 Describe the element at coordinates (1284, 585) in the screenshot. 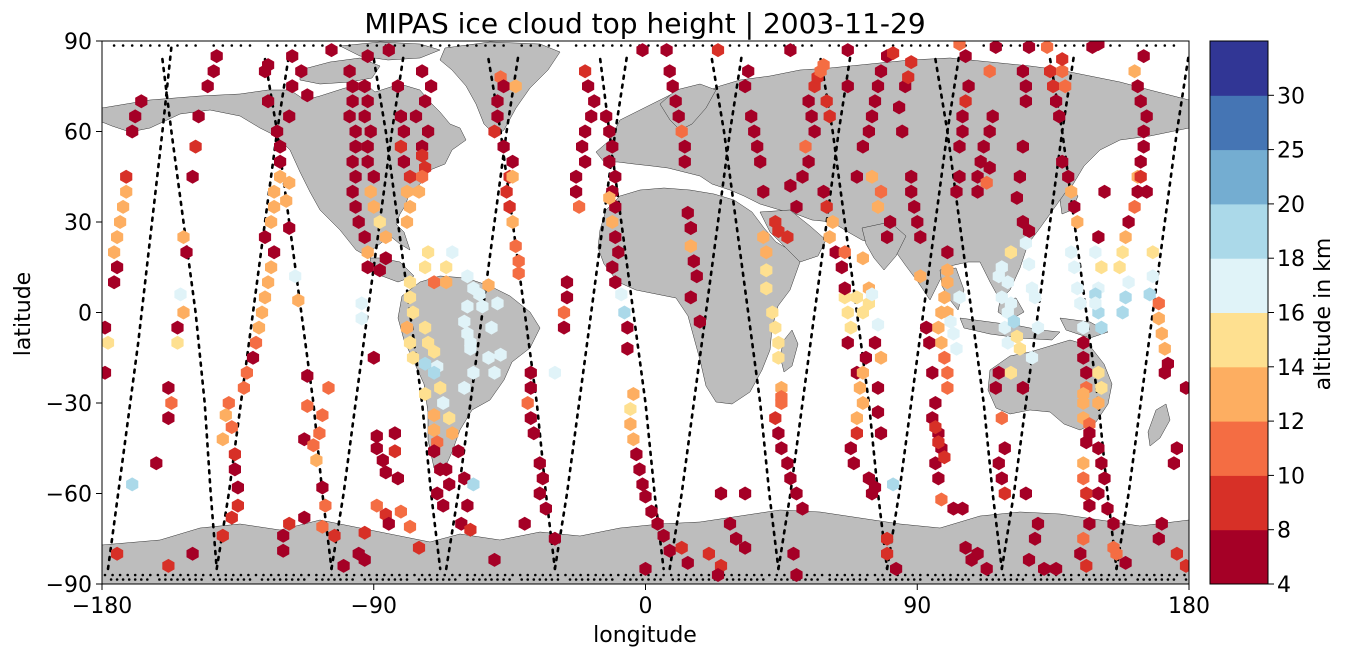

I see `colorbar-tick-label: 4` at that location.